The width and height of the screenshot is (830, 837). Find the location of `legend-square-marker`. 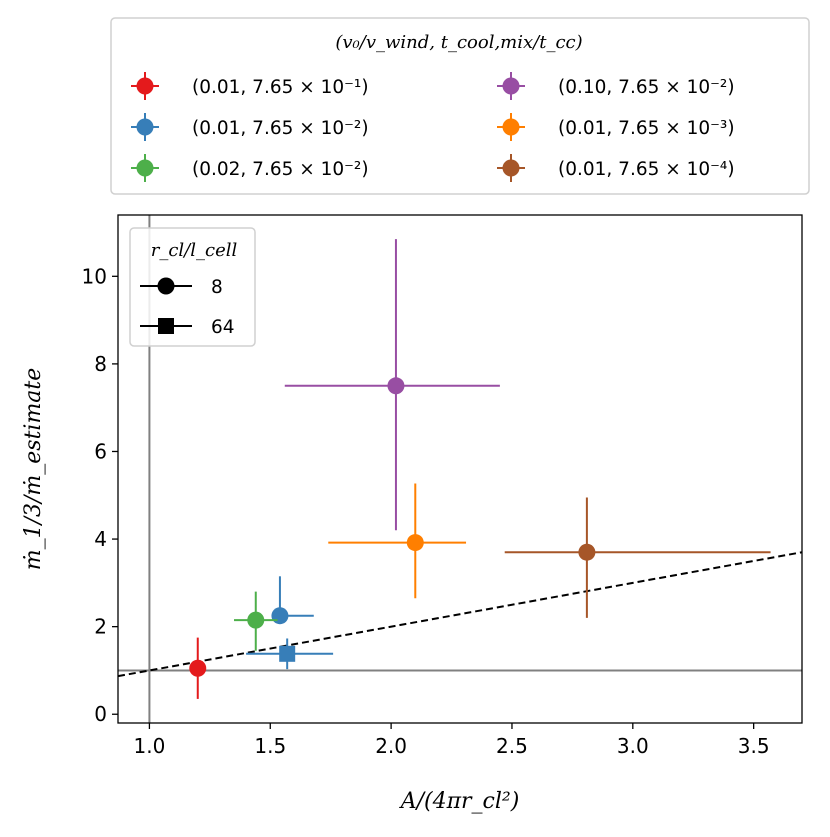

legend-square-marker is located at coordinates (166, 326).